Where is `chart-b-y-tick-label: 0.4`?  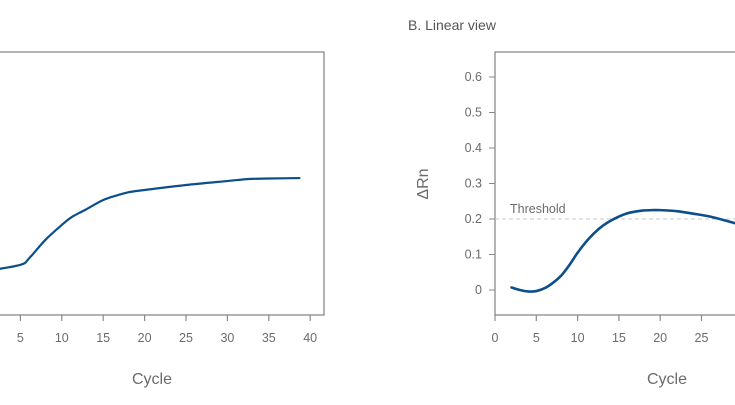 chart-b-y-tick-label: 0.4 is located at coordinates (473, 148).